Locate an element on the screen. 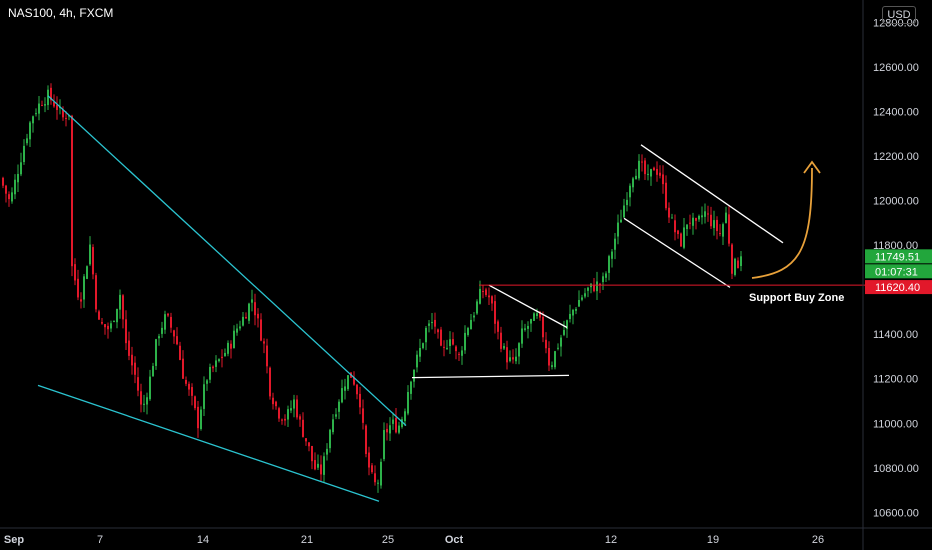 The height and width of the screenshot is (550, 932). channel-1-lower-line is located at coordinates (490, 376).